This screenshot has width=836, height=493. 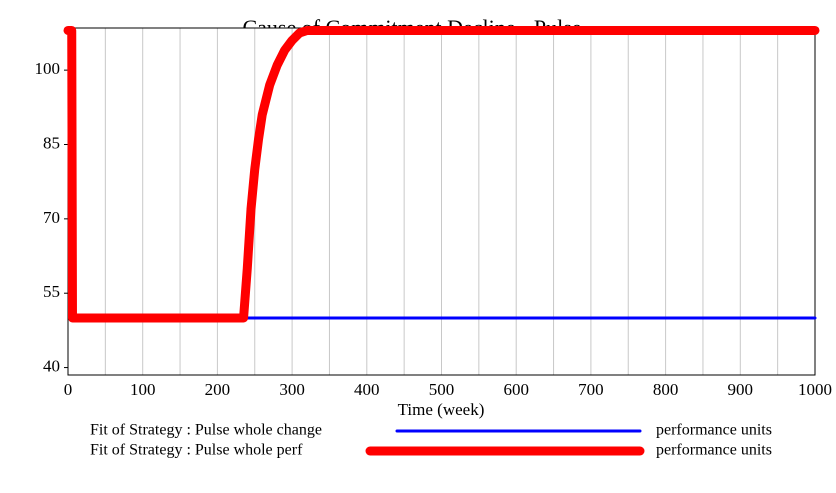 What do you see at coordinates (516, 389) in the screenshot?
I see `x-tick-label: 600` at bounding box center [516, 389].